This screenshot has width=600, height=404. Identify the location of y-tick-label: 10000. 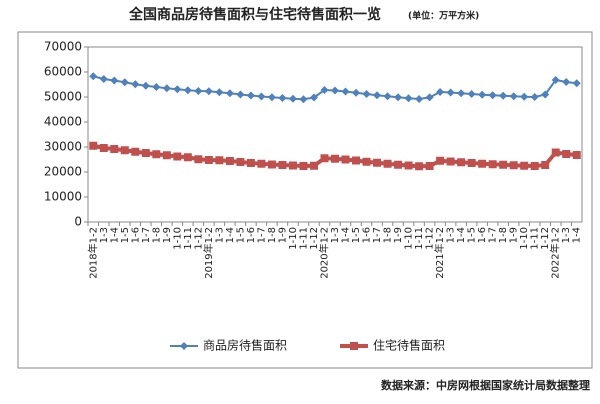
(63, 197).